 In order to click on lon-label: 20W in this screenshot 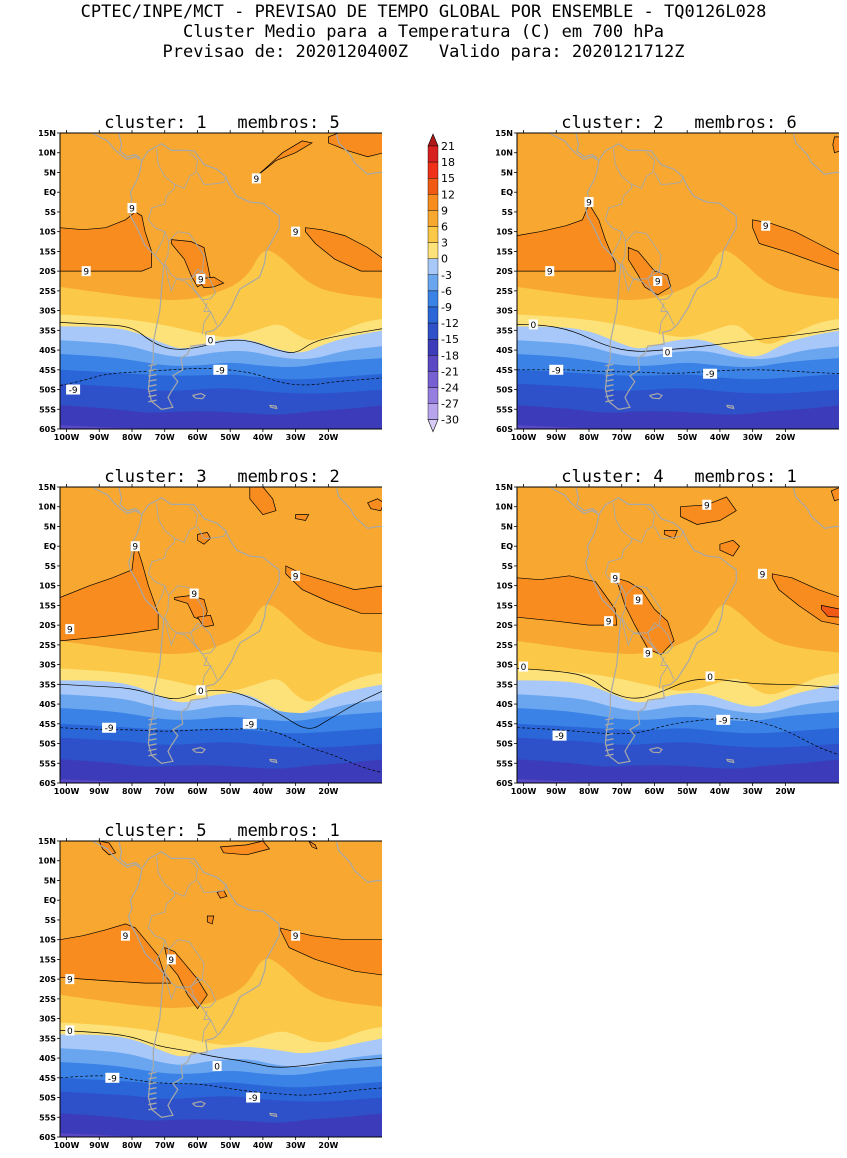, I will do `click(785, 437)`.